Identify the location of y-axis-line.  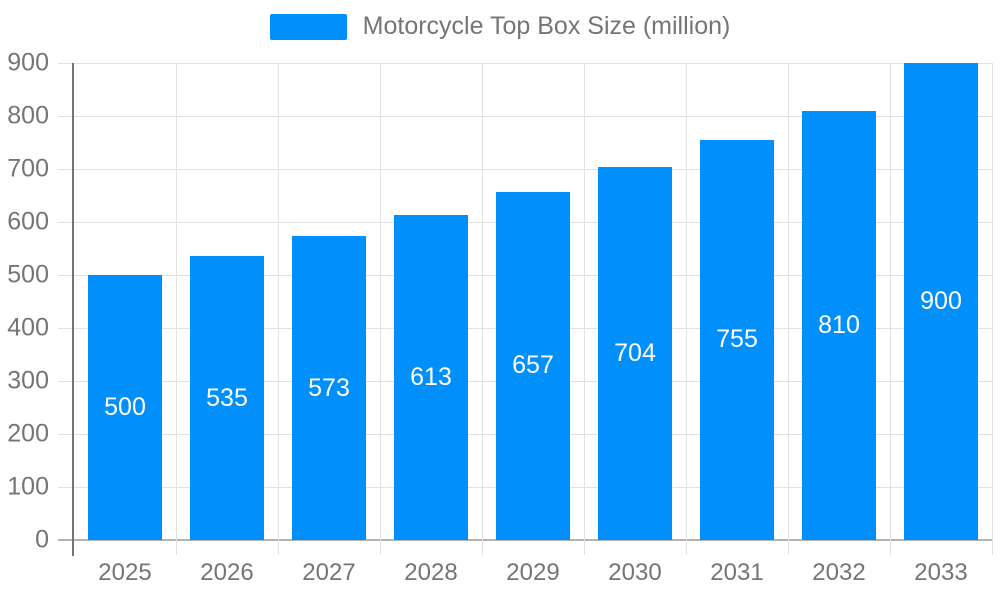
(73, 309).